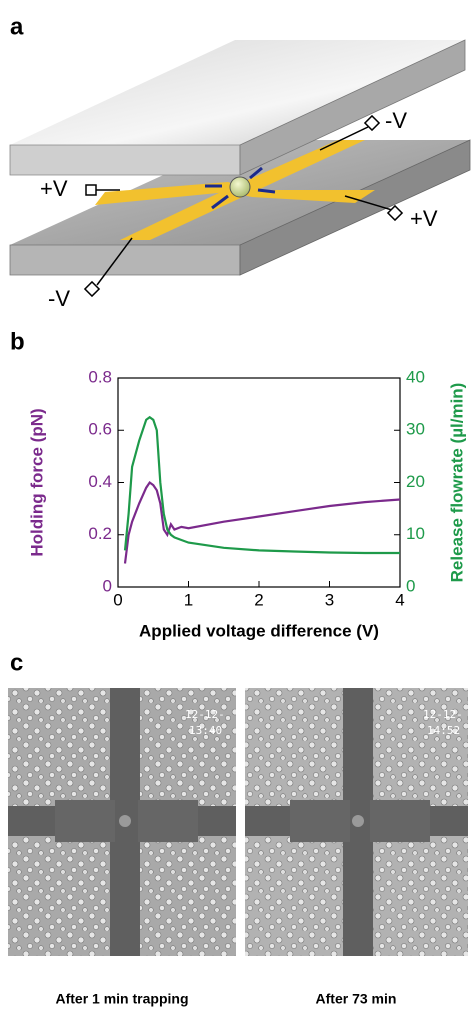 This screenshot has width=473, height=1019. Describe the element at coordinates (17, 26) in the screenshot. I see `panel-label: a` at that location.